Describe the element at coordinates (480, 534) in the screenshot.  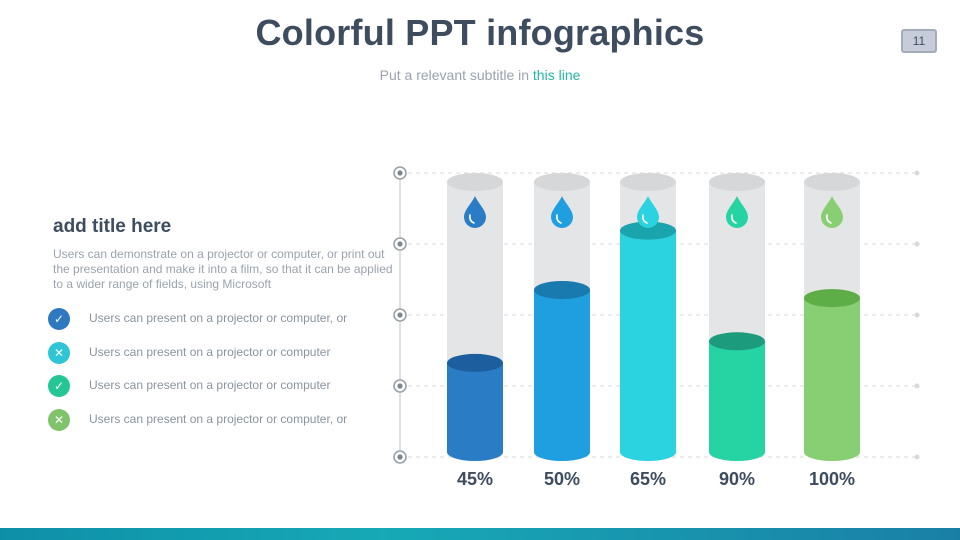
I see `footer-bar` at that location.